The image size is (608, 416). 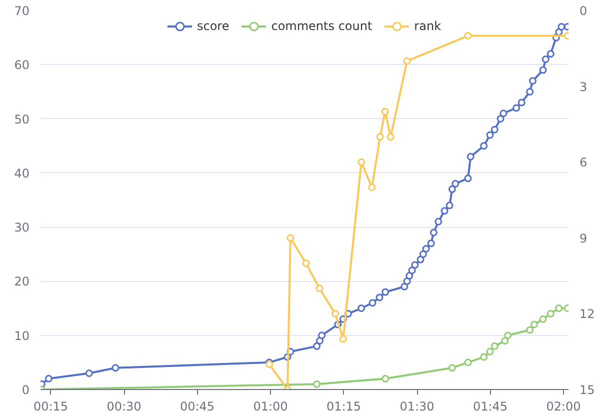 I want to click on y-tick-label: 70, so click(x=22, y=11).